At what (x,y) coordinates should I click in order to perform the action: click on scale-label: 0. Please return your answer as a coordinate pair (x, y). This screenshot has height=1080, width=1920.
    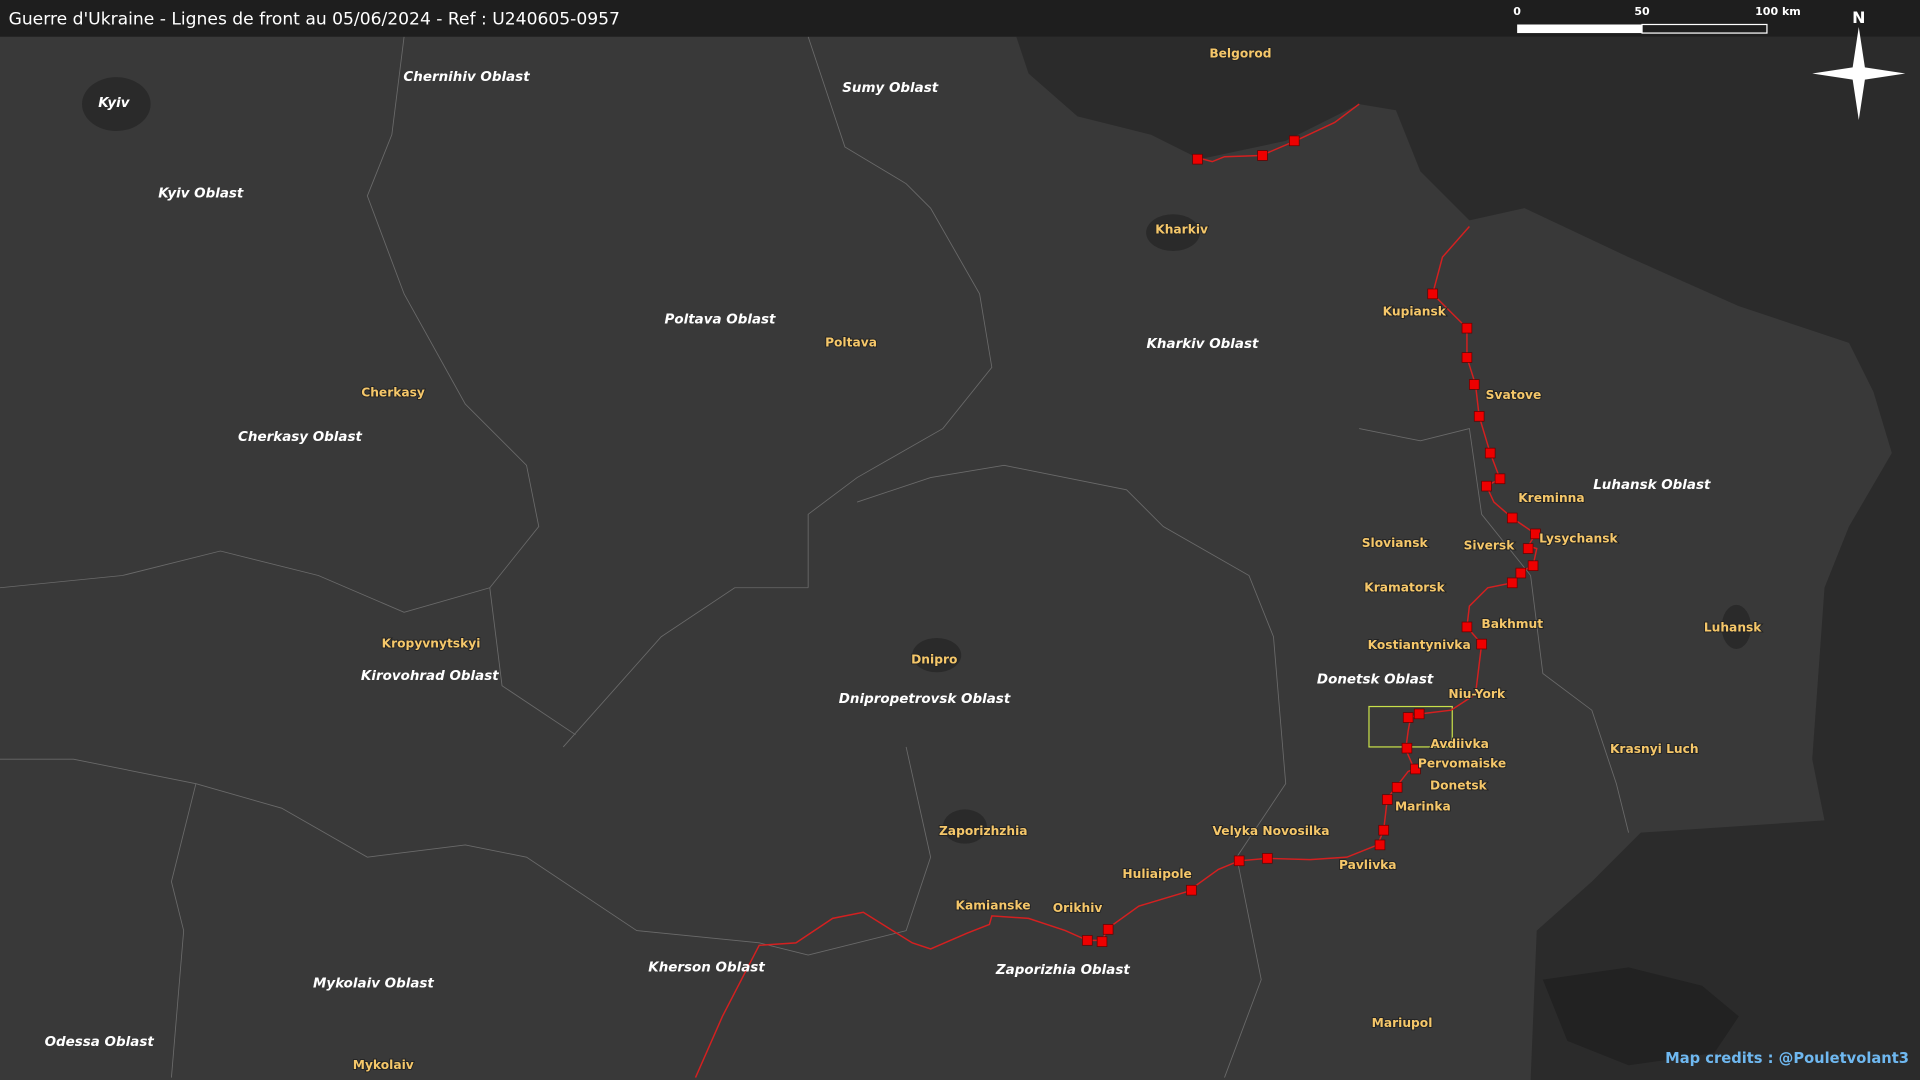
    Looking at the image, I should click on (1517, 11).